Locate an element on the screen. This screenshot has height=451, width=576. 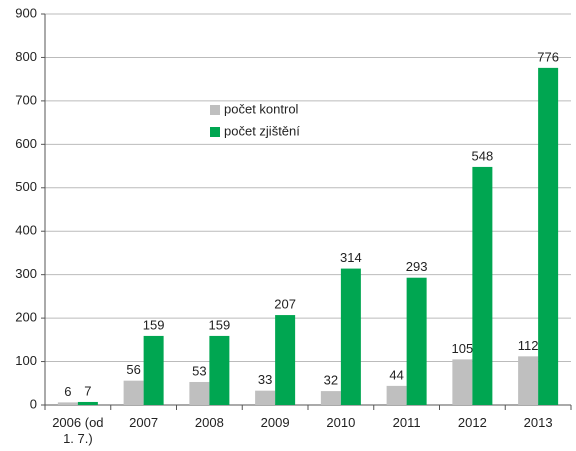
x-tick-label: 2011 is located at coordinates (406, 422).